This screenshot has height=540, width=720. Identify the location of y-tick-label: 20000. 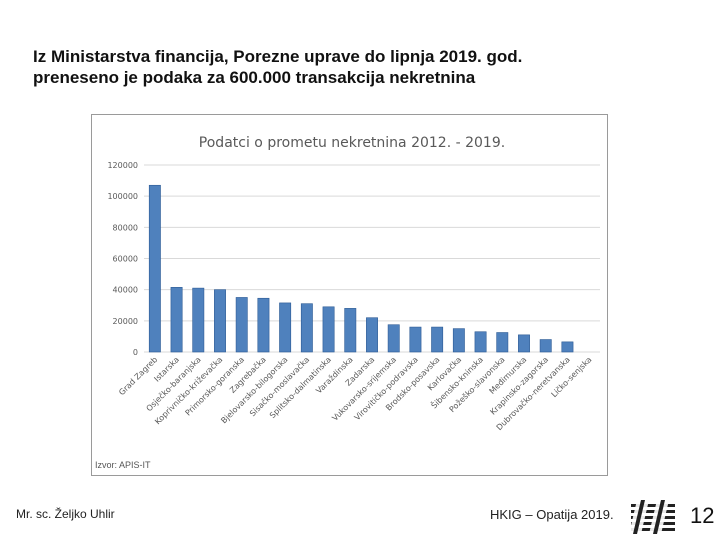
(125, 321).